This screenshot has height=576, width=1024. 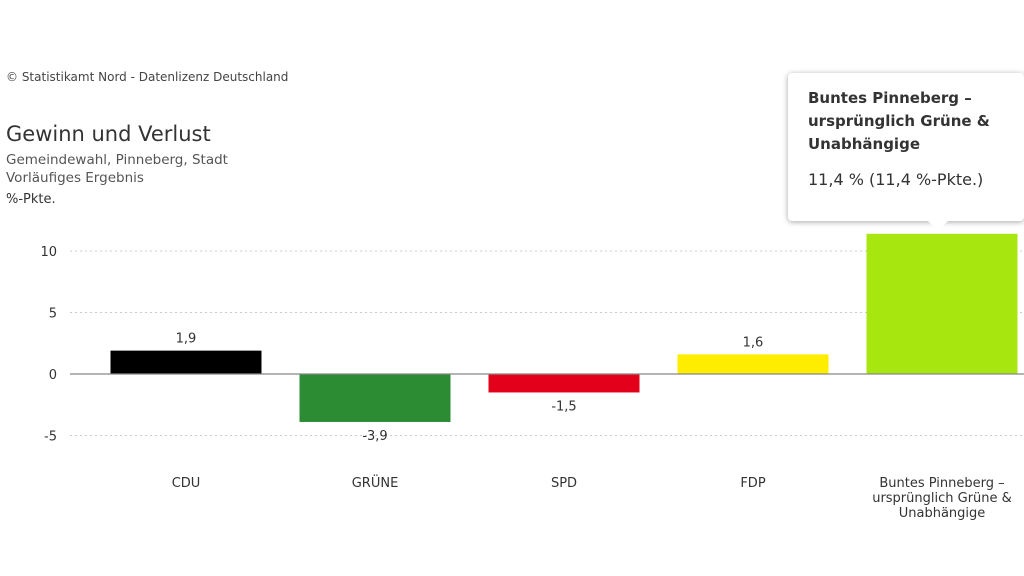 What do you see at coordinates (117, 160) in the screenshot?
I see `subtitle-line-1: Gemeindewahl, Pinneberg, Stadt` at bounding box center [117, 160].